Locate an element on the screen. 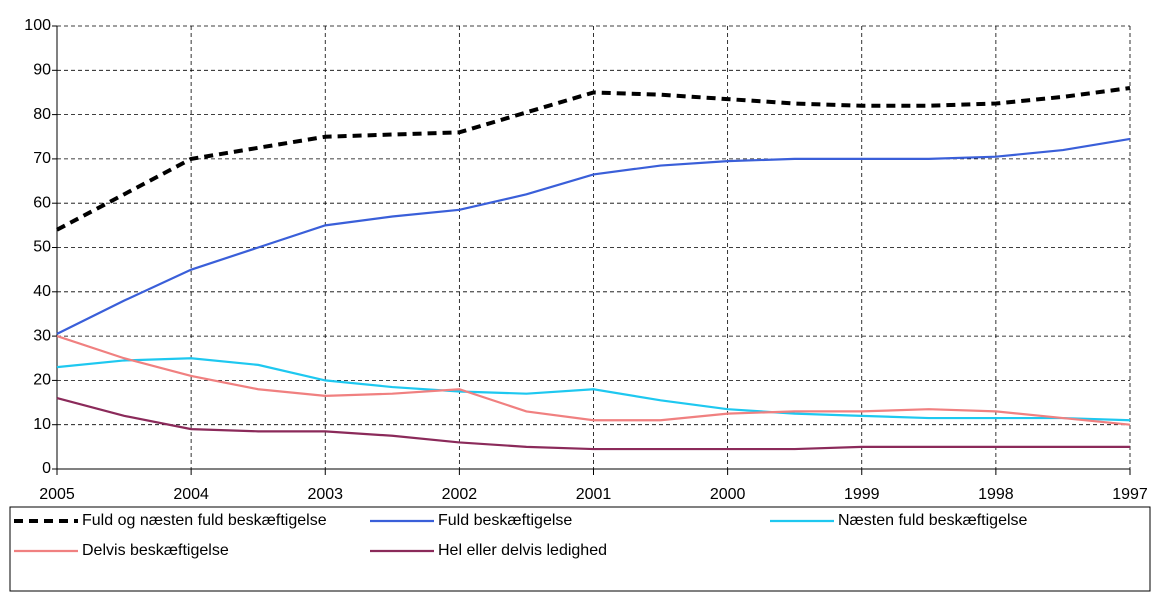  y-tick-label: 0 is located at coordinates (46, 468).